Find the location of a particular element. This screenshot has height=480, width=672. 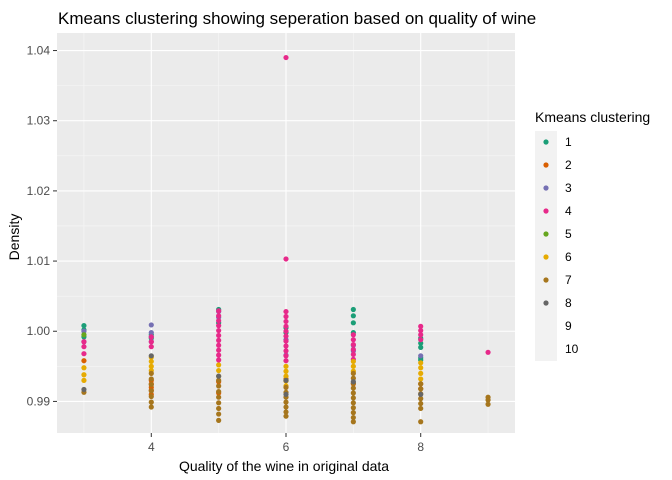

legend-label-3: 3 is located at coordinates (568, 188).